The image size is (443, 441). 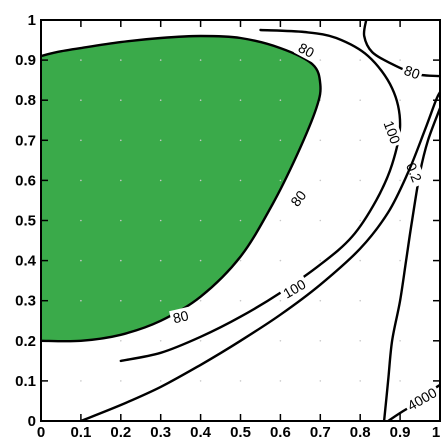 I want to click on contour-80-2: 80, so click(x=401, y=52).